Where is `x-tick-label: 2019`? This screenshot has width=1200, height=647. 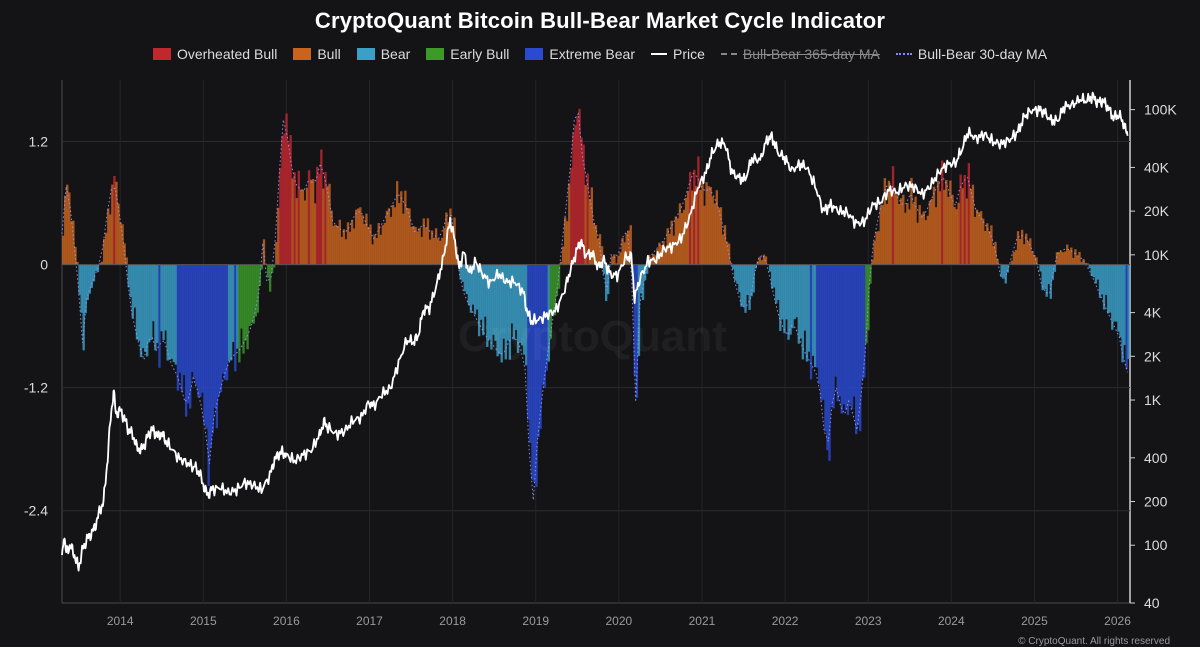
x-tick-label: 2019 is located at coordinates (535, 621).